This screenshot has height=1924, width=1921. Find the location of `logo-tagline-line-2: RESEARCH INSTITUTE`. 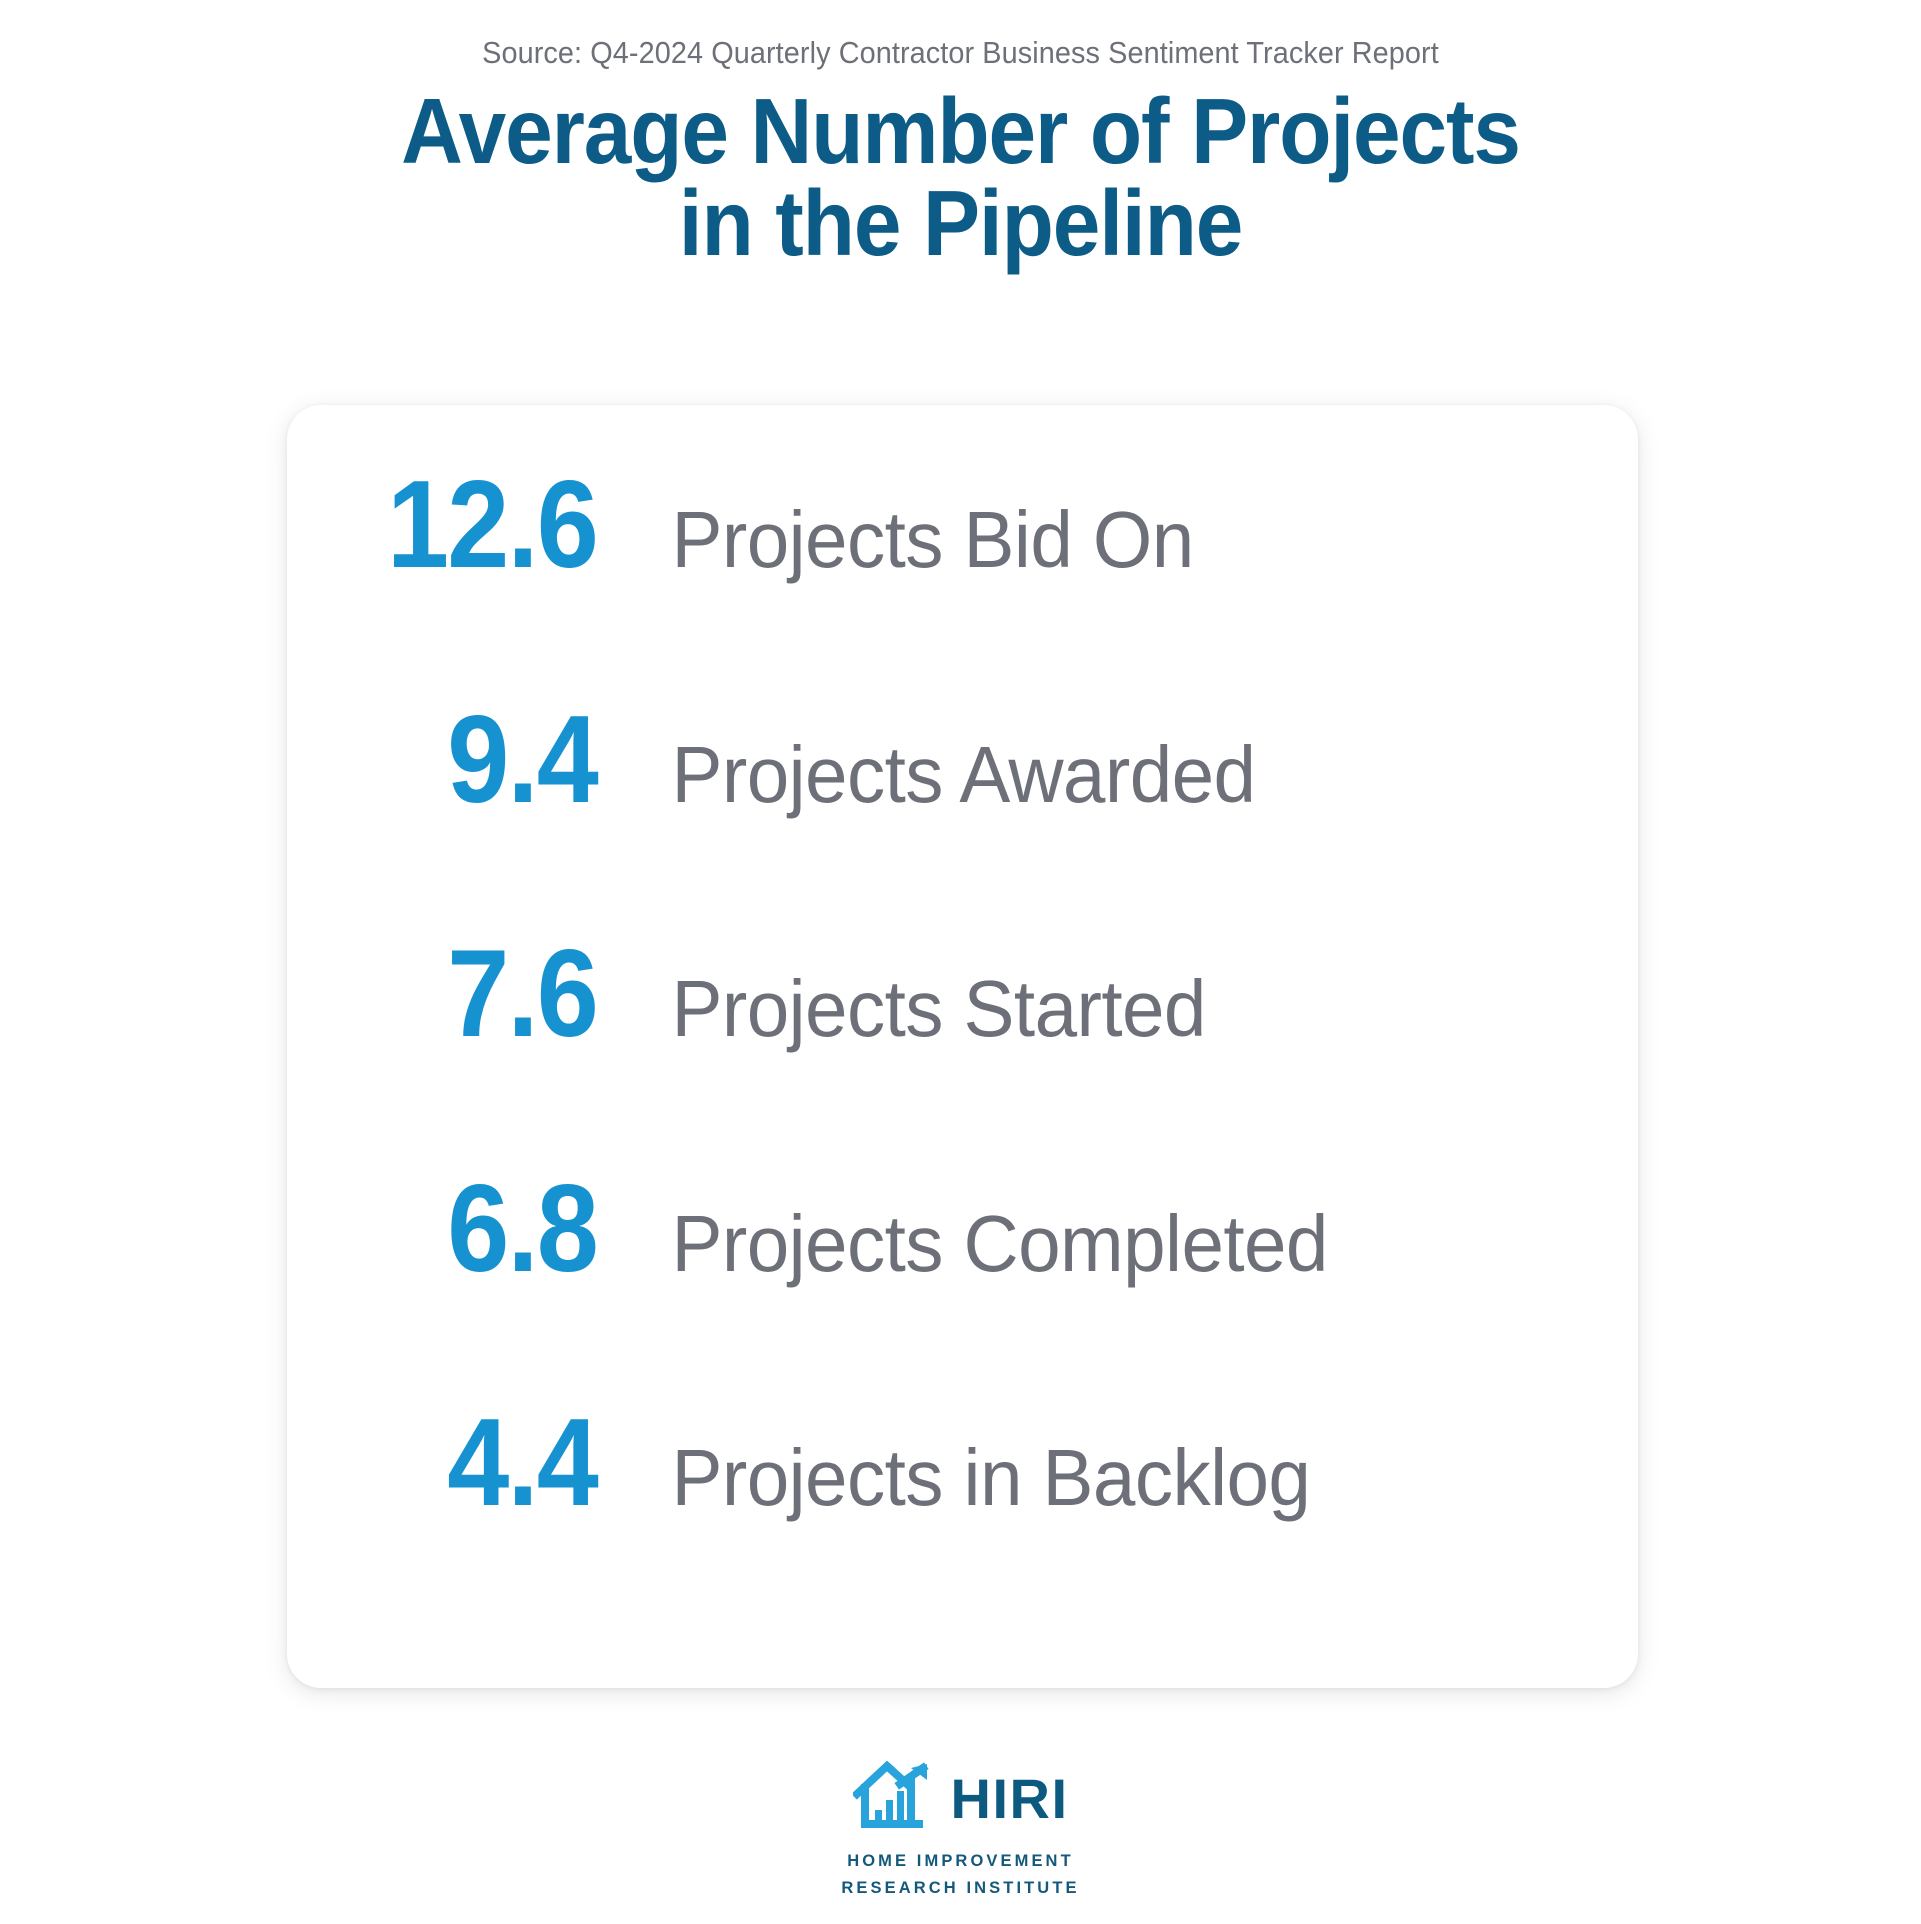

logo-tagline-line-2: RESEARCH INSTITUTE is located at coordinates (960, 1887).